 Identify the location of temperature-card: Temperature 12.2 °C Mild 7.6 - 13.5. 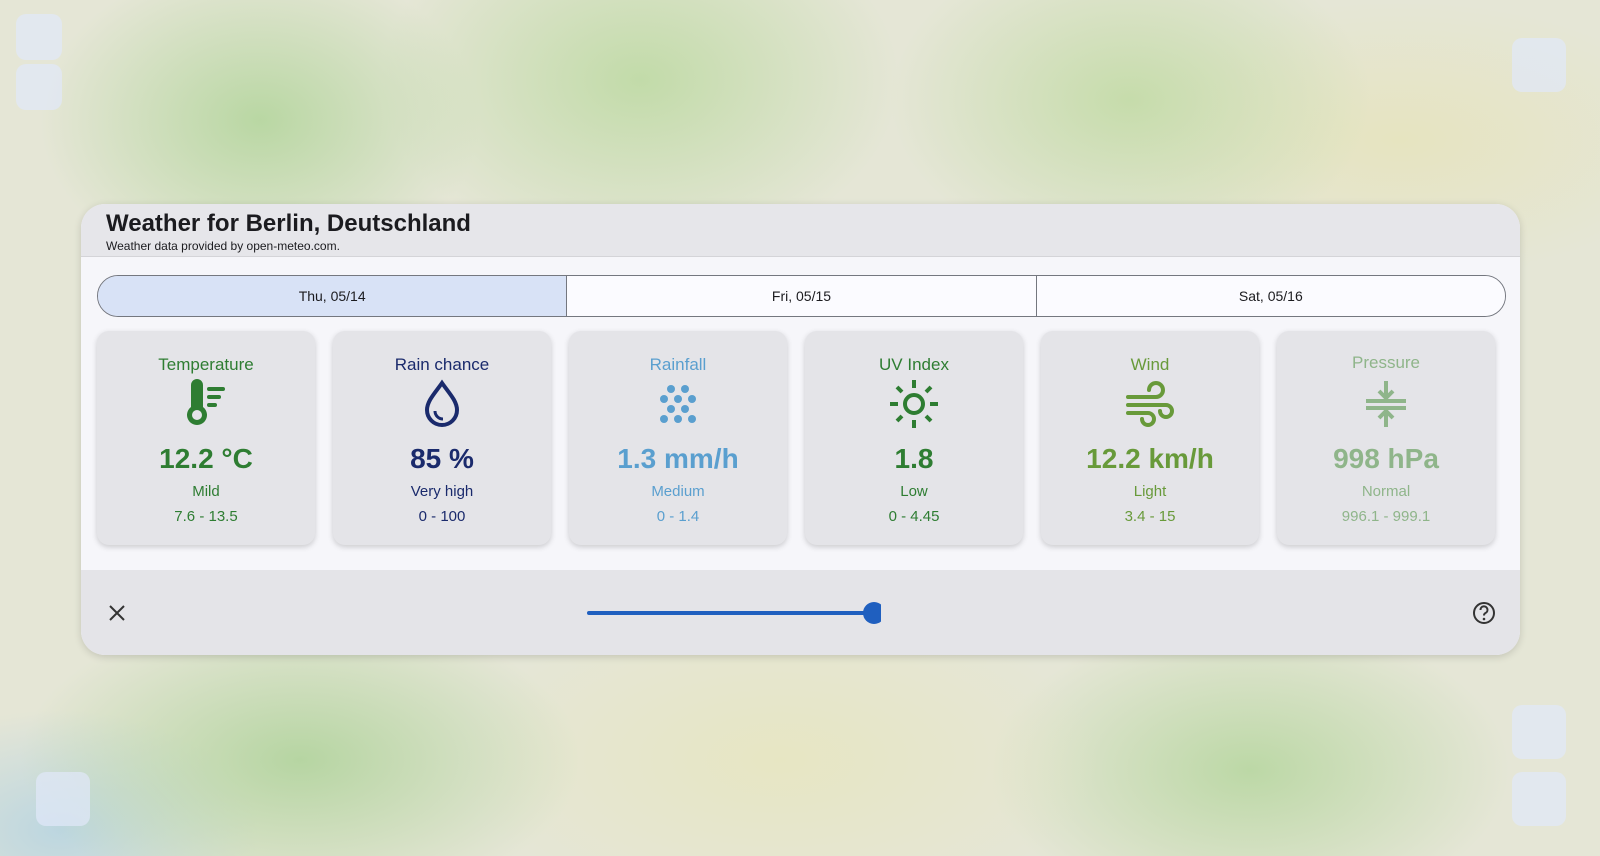
(206, 438).